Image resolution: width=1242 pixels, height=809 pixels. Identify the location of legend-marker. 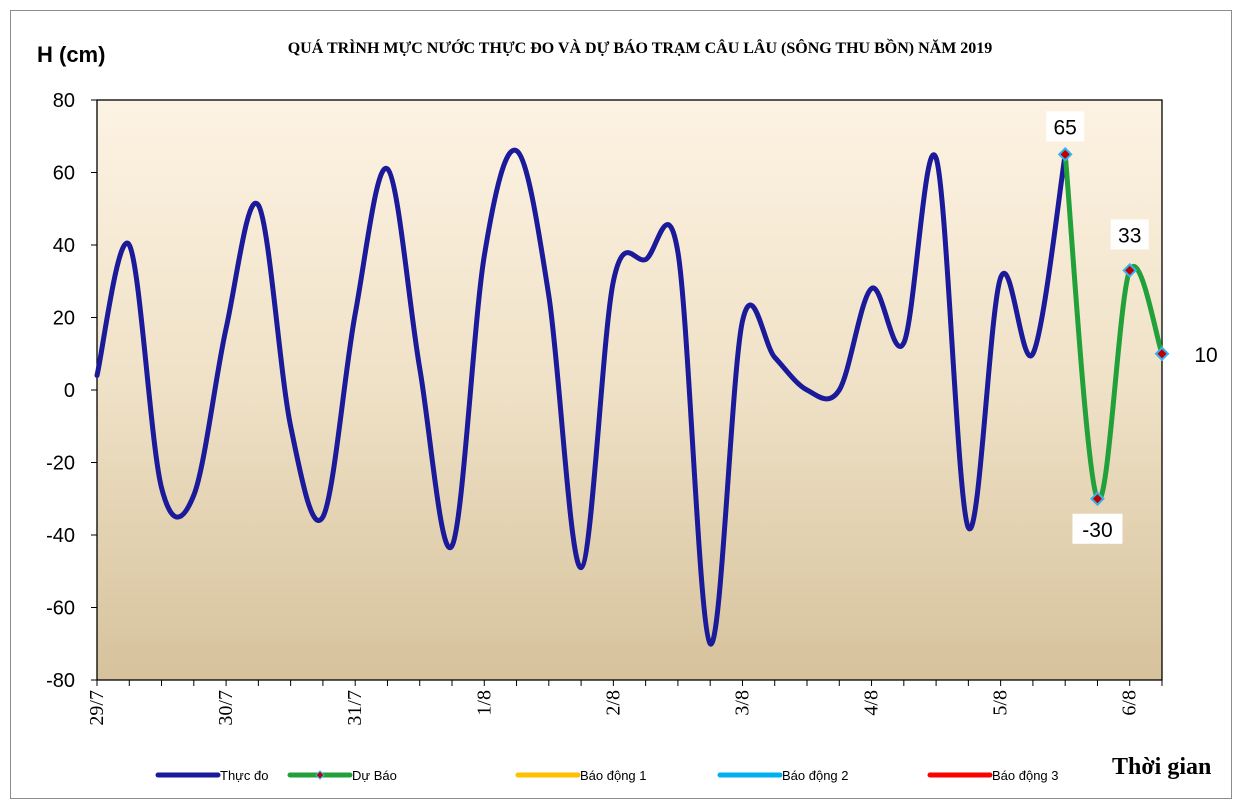
(320, 775).